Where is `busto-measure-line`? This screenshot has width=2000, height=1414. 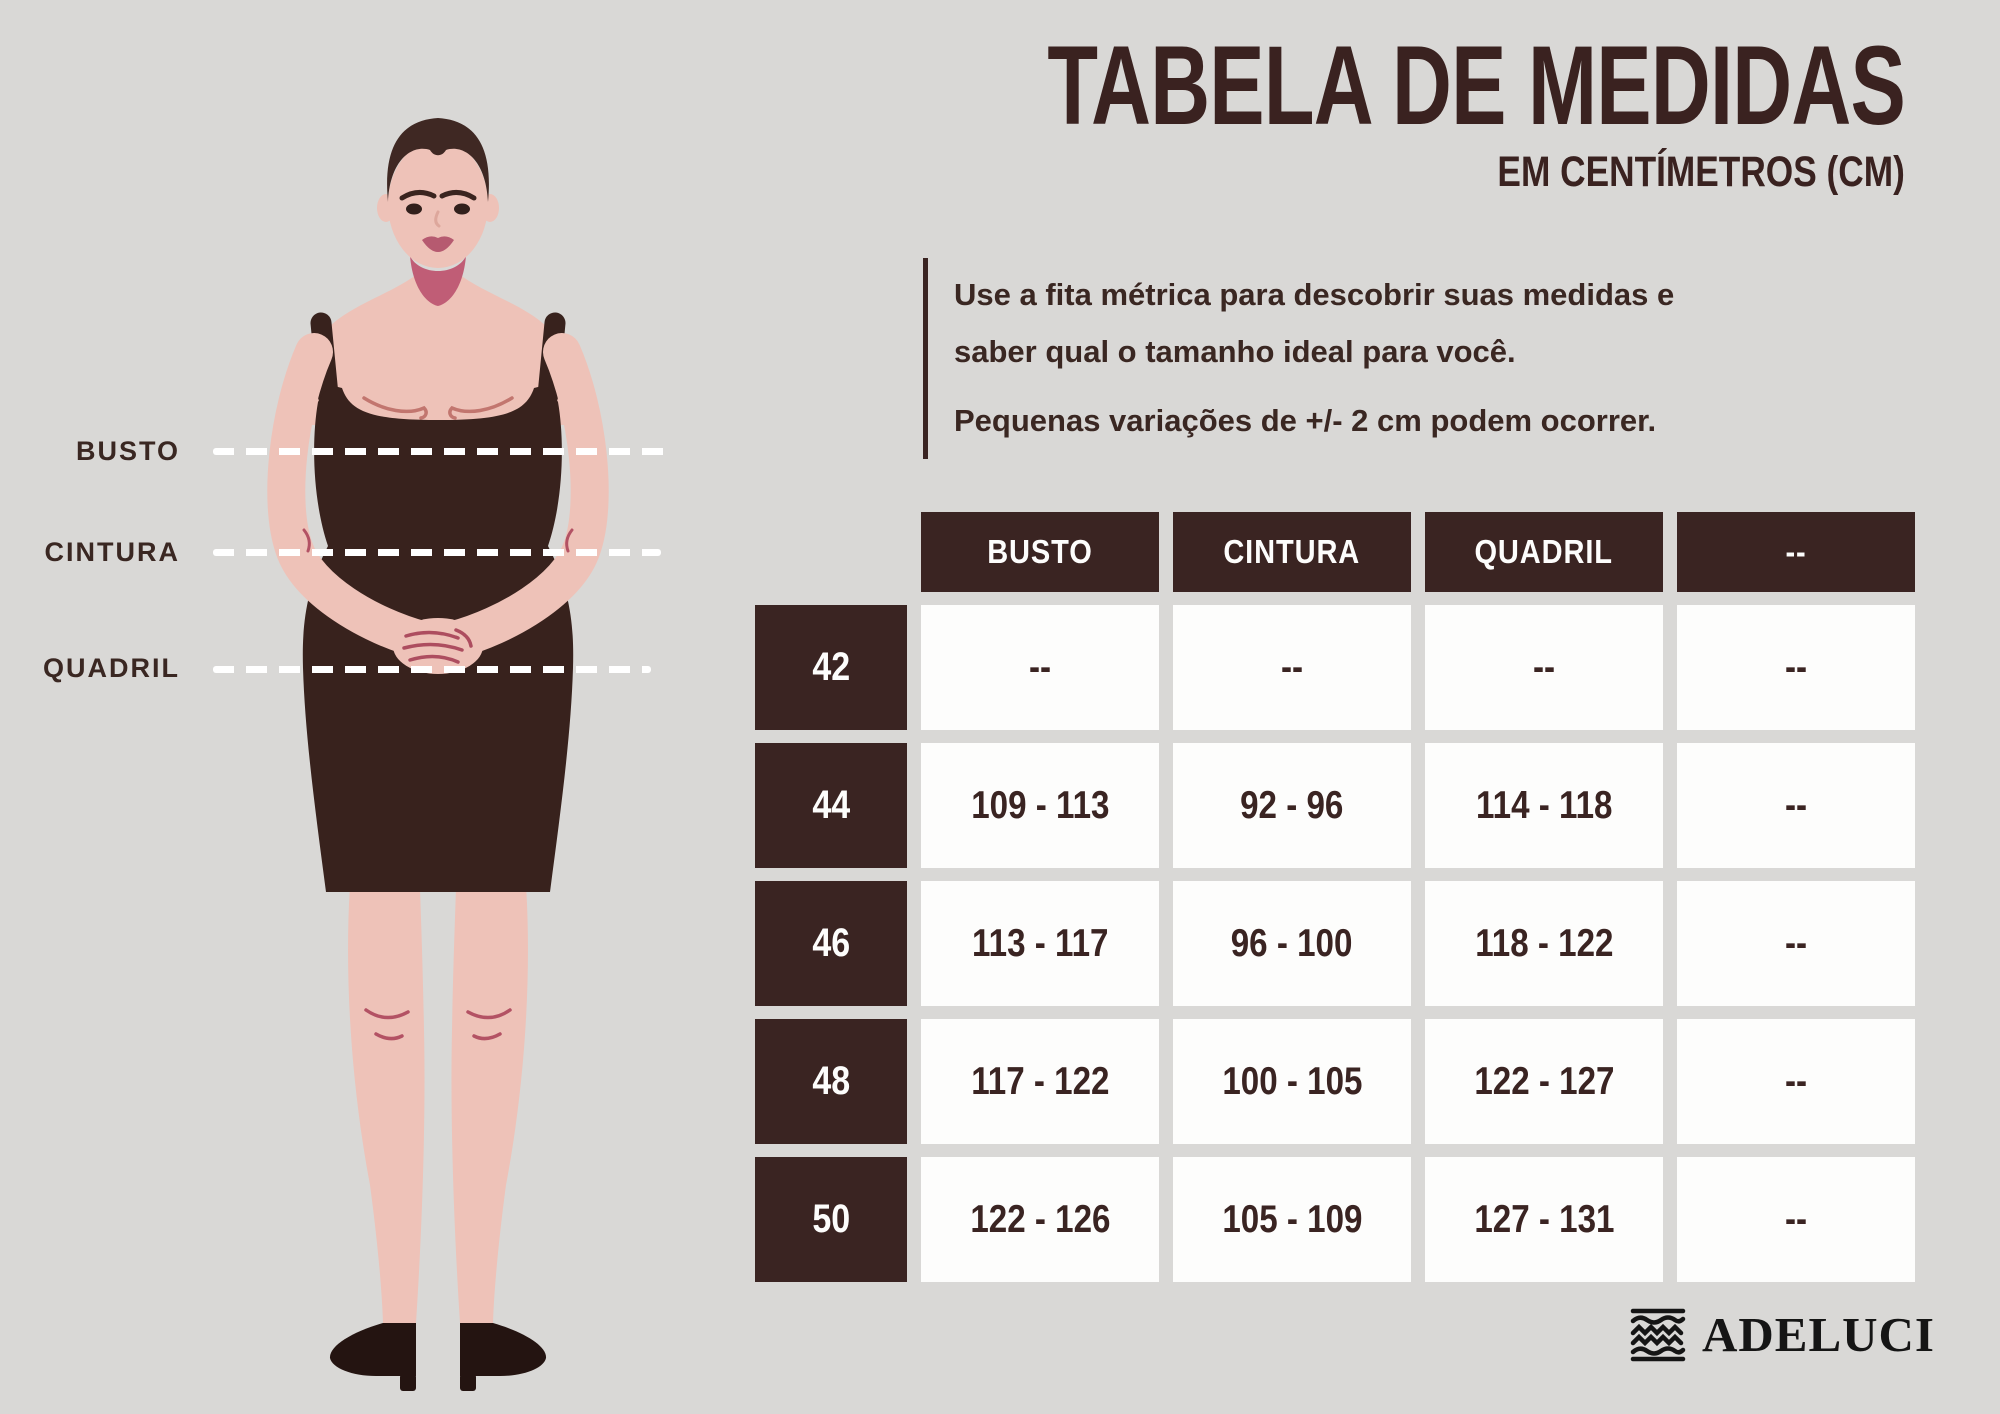 busto-measure-line is located at coordinates (443, 451).